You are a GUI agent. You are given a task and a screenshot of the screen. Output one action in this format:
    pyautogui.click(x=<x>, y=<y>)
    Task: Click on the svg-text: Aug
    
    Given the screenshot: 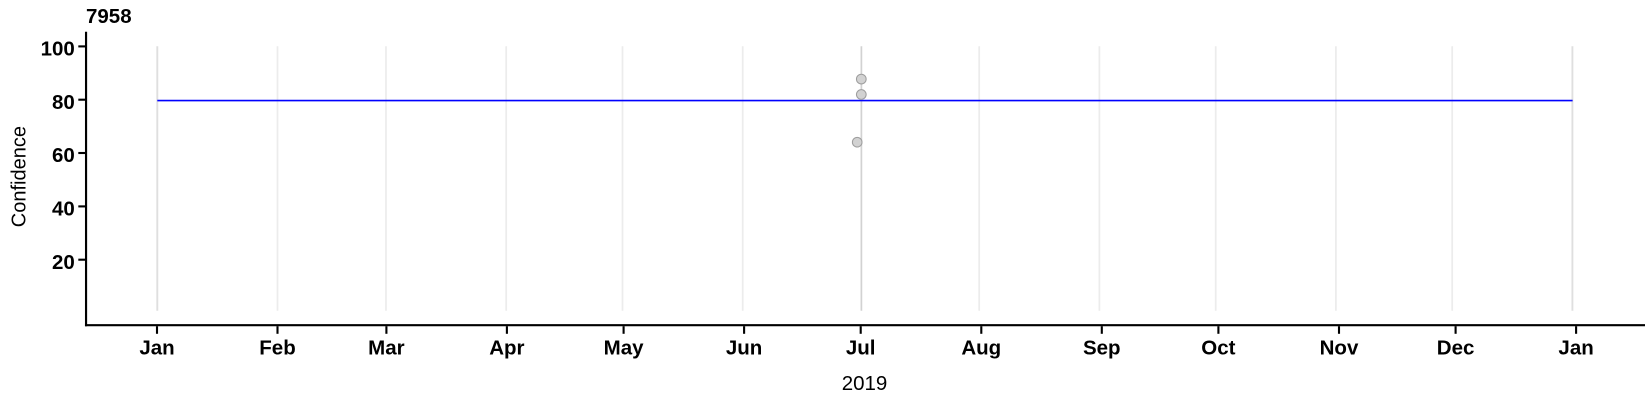 What is the action you would take?
    pyautogui.click(x=981, y=348)
    